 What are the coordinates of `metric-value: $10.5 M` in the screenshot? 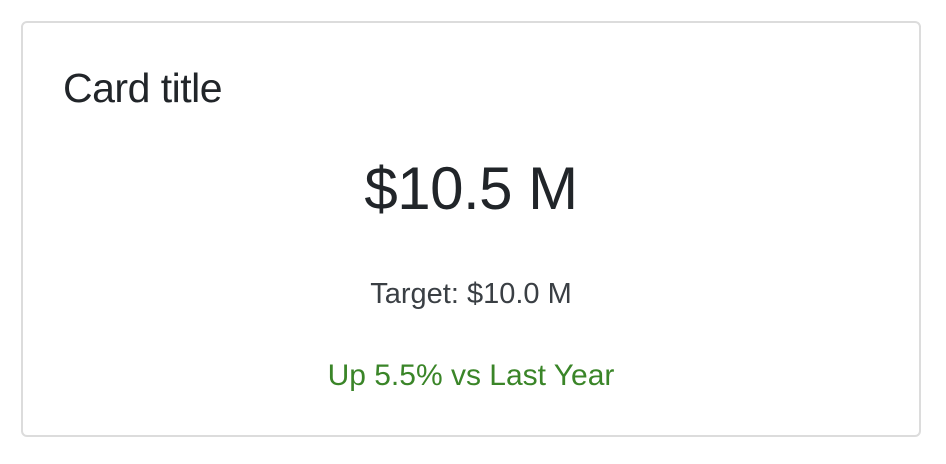 It's located at (471, 188).